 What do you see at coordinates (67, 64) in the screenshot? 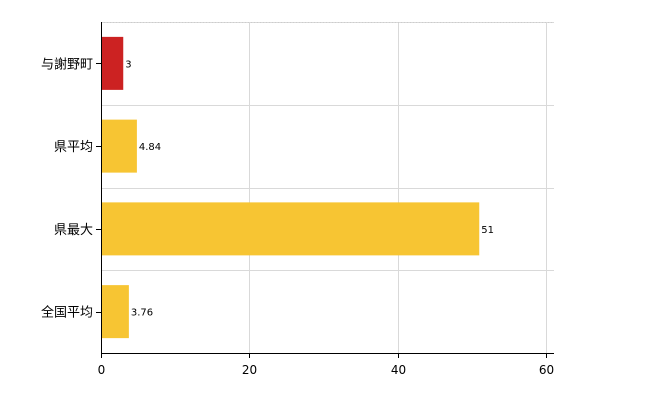
I see `category-label-1: 与謝野町` at bounding box center [67, 64].